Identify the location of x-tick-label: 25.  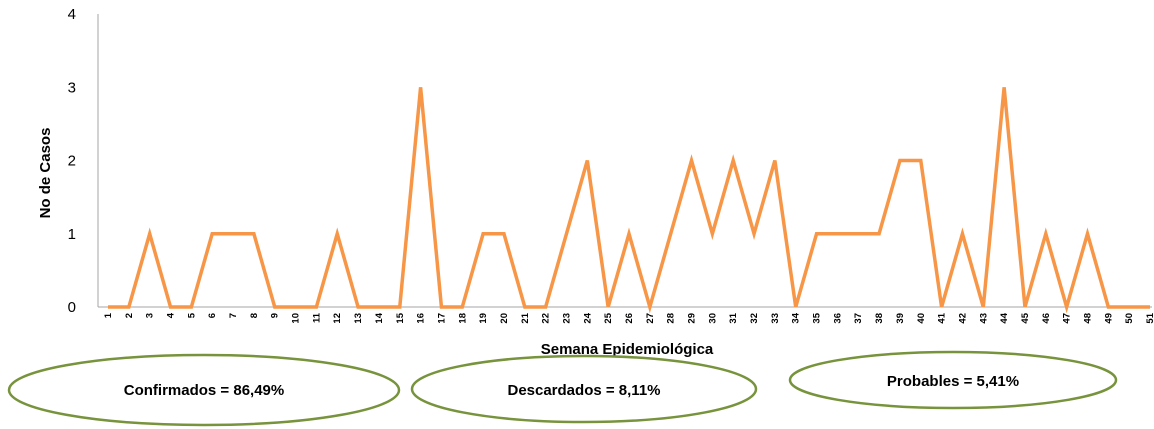
(608, 317).